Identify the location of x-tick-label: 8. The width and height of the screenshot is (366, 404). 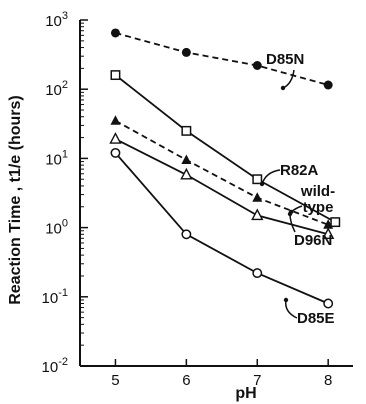
(328, 380).